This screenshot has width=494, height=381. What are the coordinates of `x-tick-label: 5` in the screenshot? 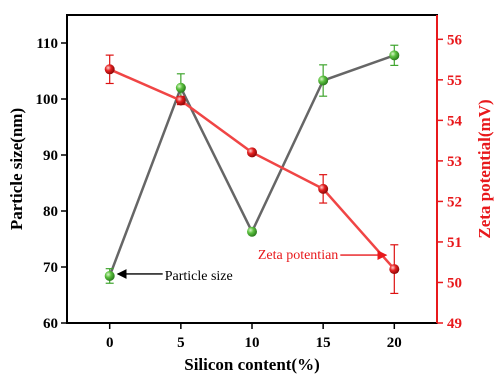 It's located at (181, 343).